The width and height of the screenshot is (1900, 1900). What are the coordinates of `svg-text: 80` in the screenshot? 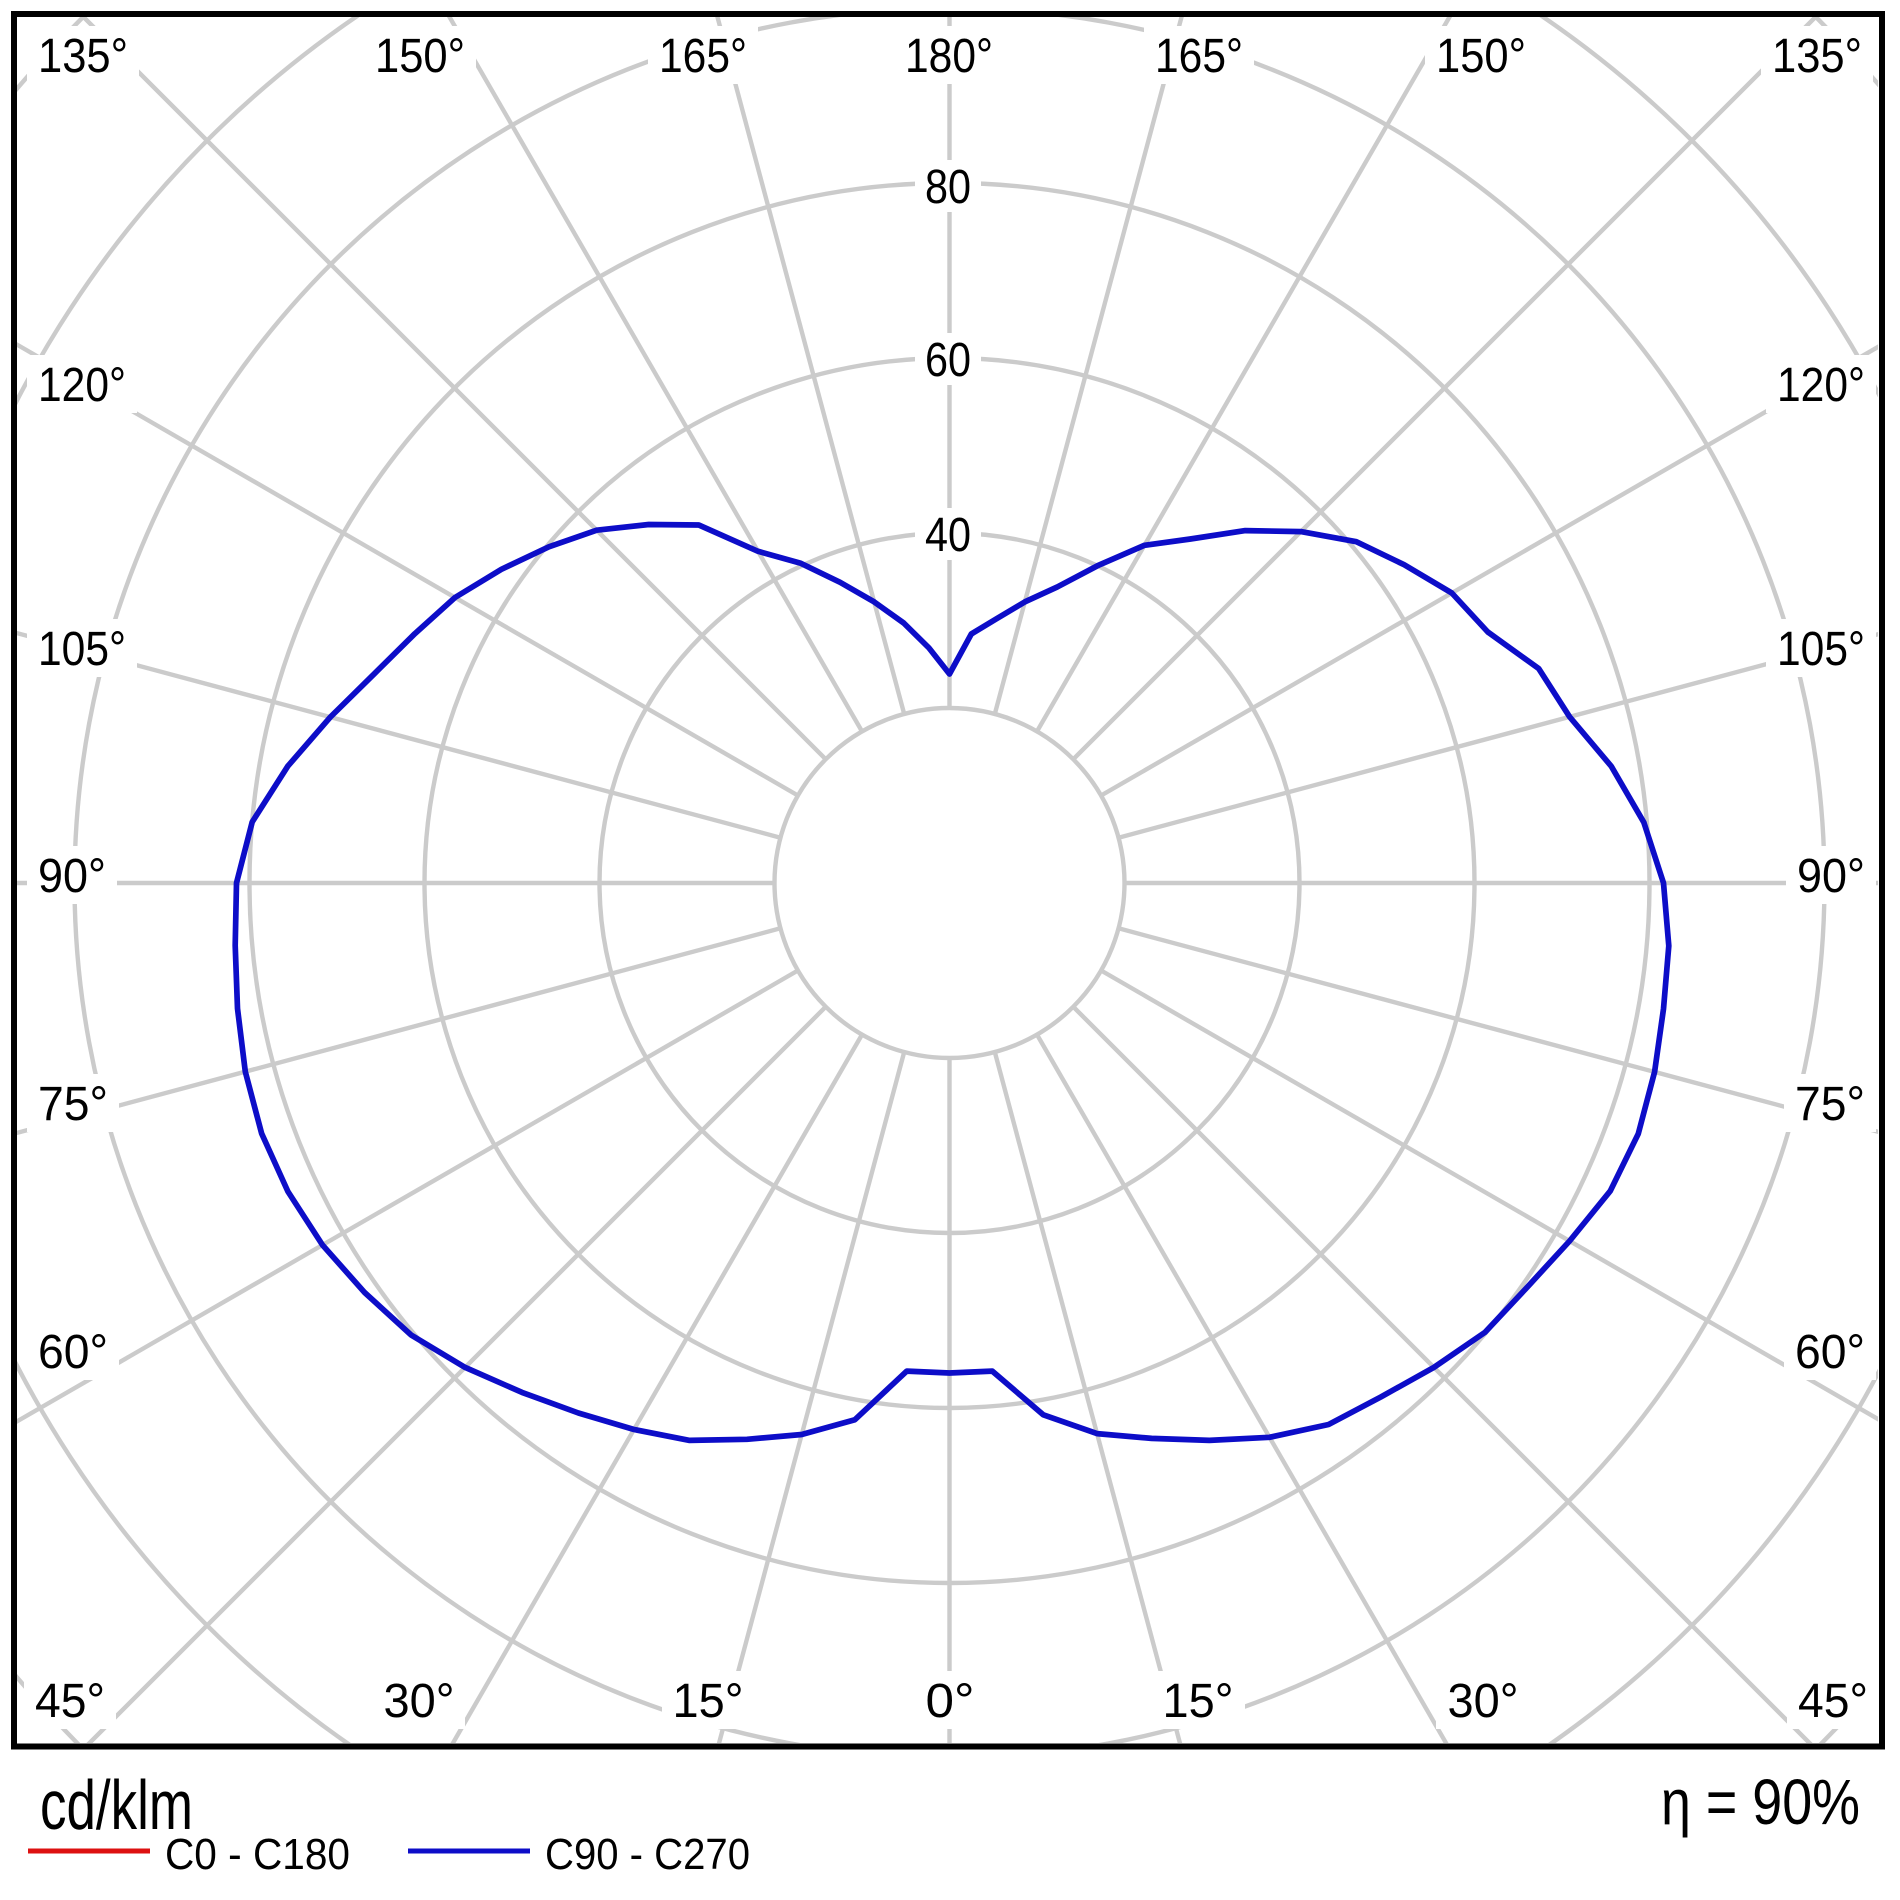 It's located at (948, 187).